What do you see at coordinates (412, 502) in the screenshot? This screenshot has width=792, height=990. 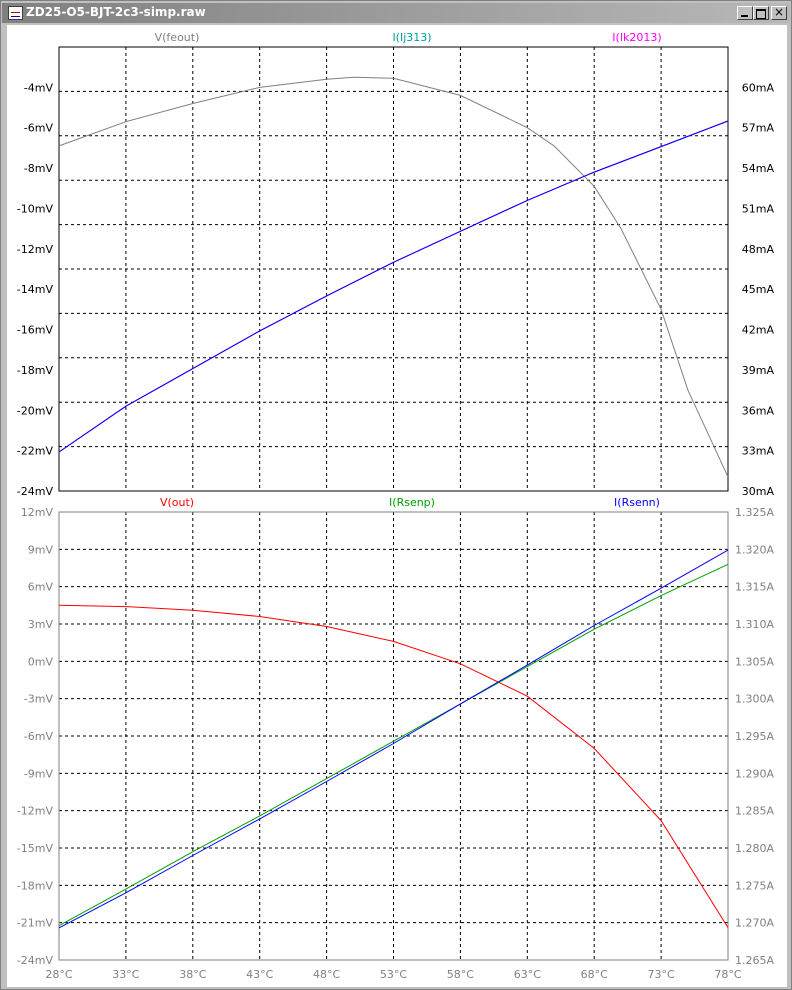 I see `series-label: I(Rsenp)` at bounding box center [412, 502].